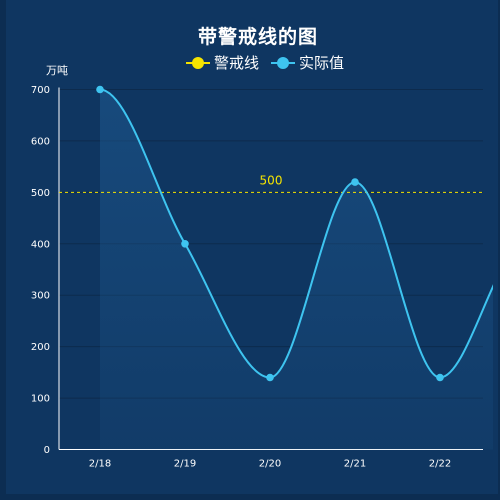  What do you see at coordinates (355, 464) in the screenshot?
I see `x-tick-label: 2/21` at bounding box center [355, 464].